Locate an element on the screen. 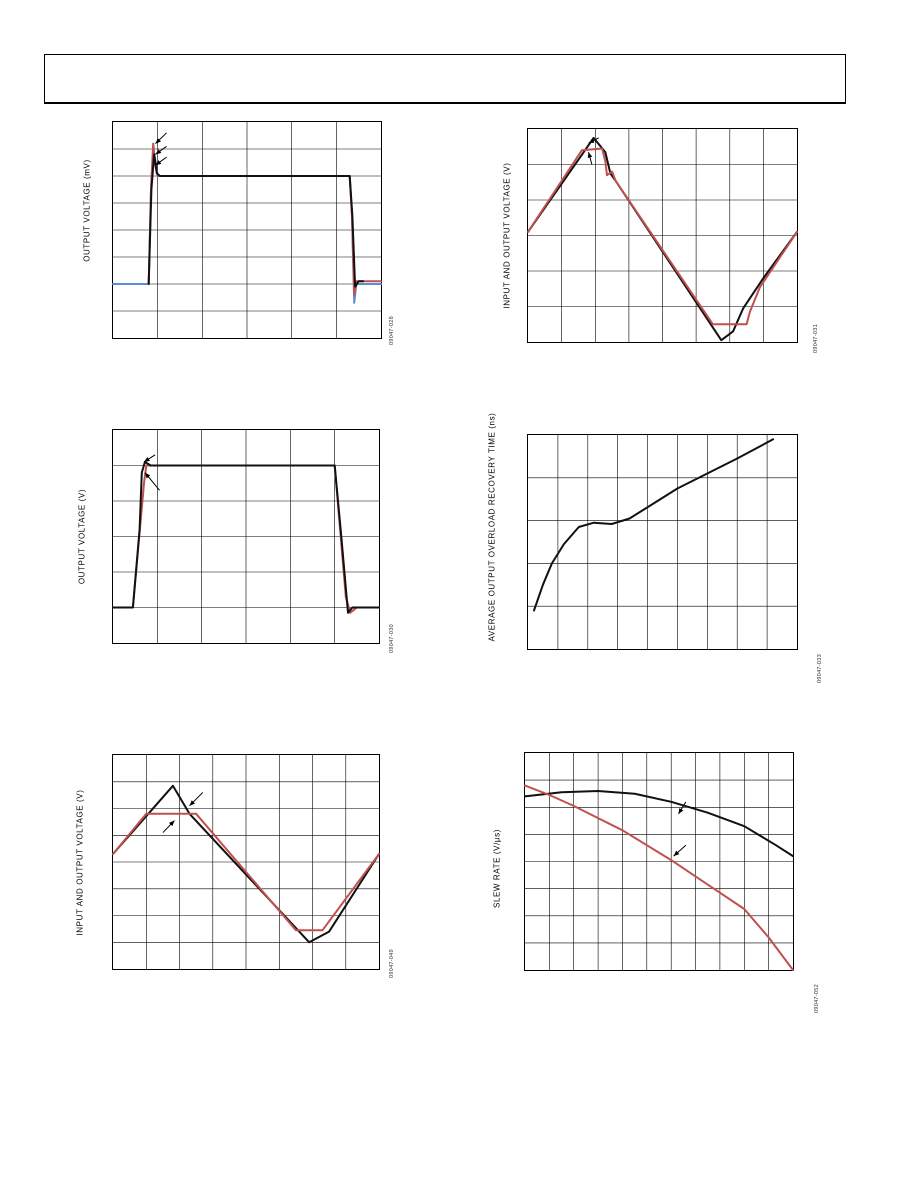  figure-id: 09047-049 is located at coordinates (392, 963).